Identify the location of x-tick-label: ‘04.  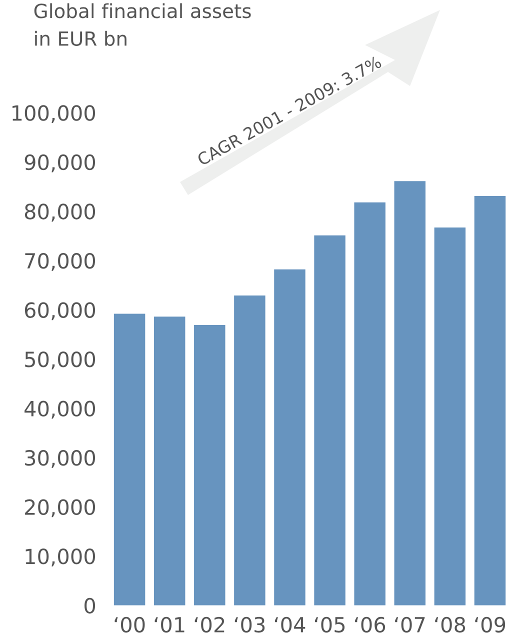
(290, 624).